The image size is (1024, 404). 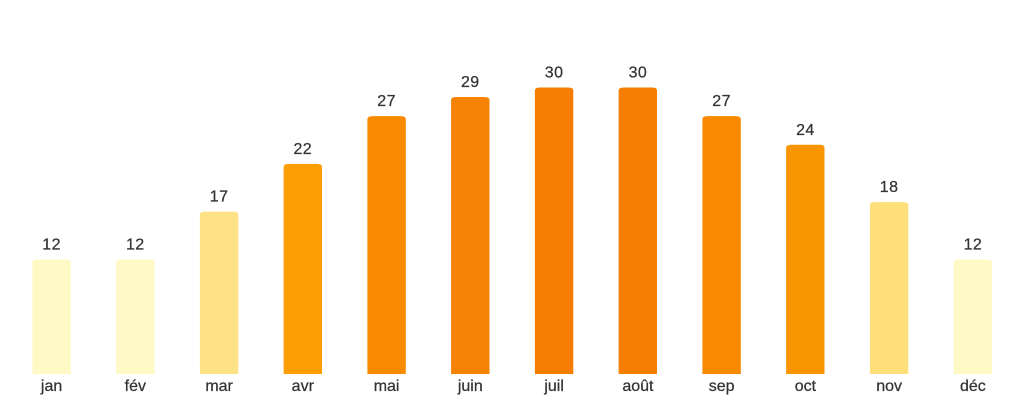 What do you see at coordinates (303, 386) in the screenshot?
I see `svg-text: avr` at bounding box center [303, 386].